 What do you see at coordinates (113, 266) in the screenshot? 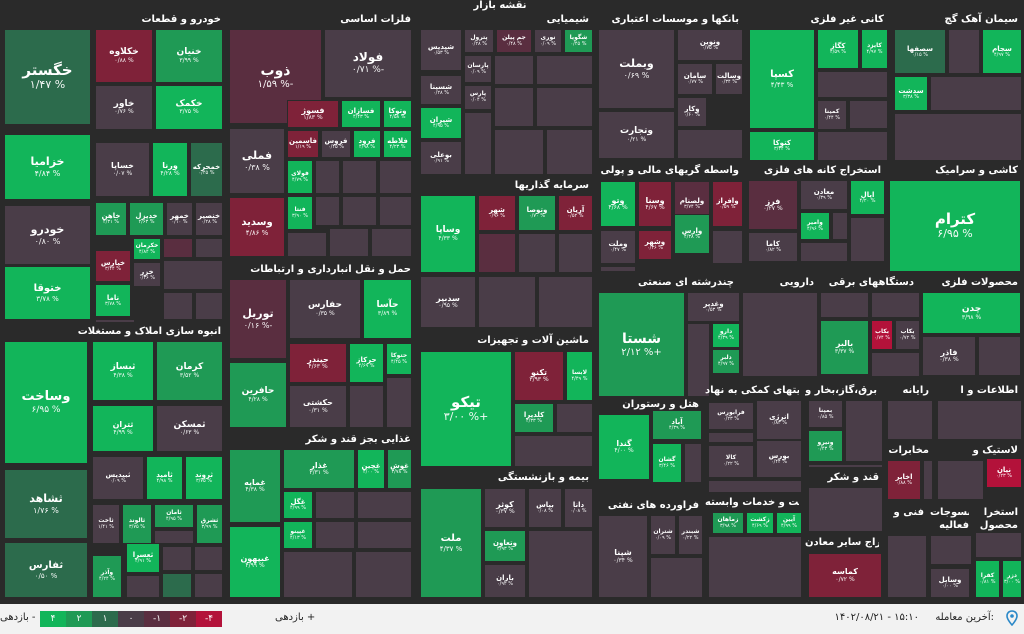
I see `stock-tile-kheyras: خیارس ۳/۴۴ %` at bounding box center [113, 266].